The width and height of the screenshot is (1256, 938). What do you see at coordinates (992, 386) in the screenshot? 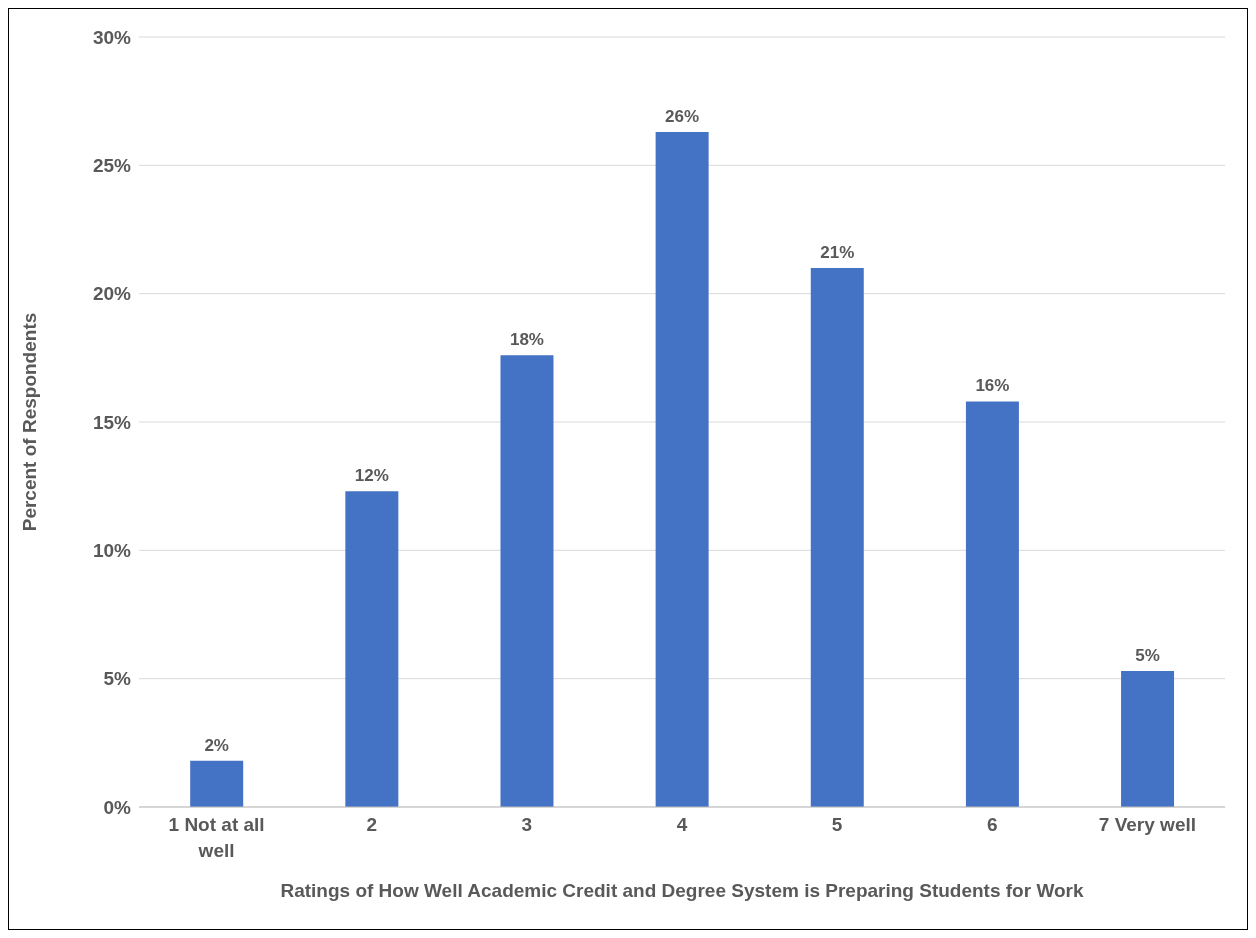
I see `data-label: 16%` at bounding box center [992, 386].